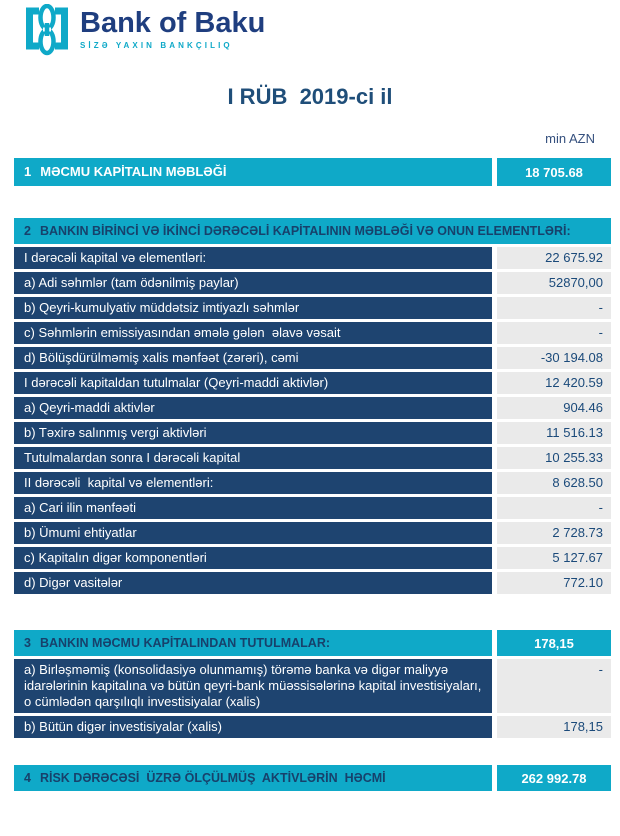 The image size is (620, 836). Describe the element at coordinates (554, 483) in the screenshot. I see `row-value: 8 628.50` at that location.